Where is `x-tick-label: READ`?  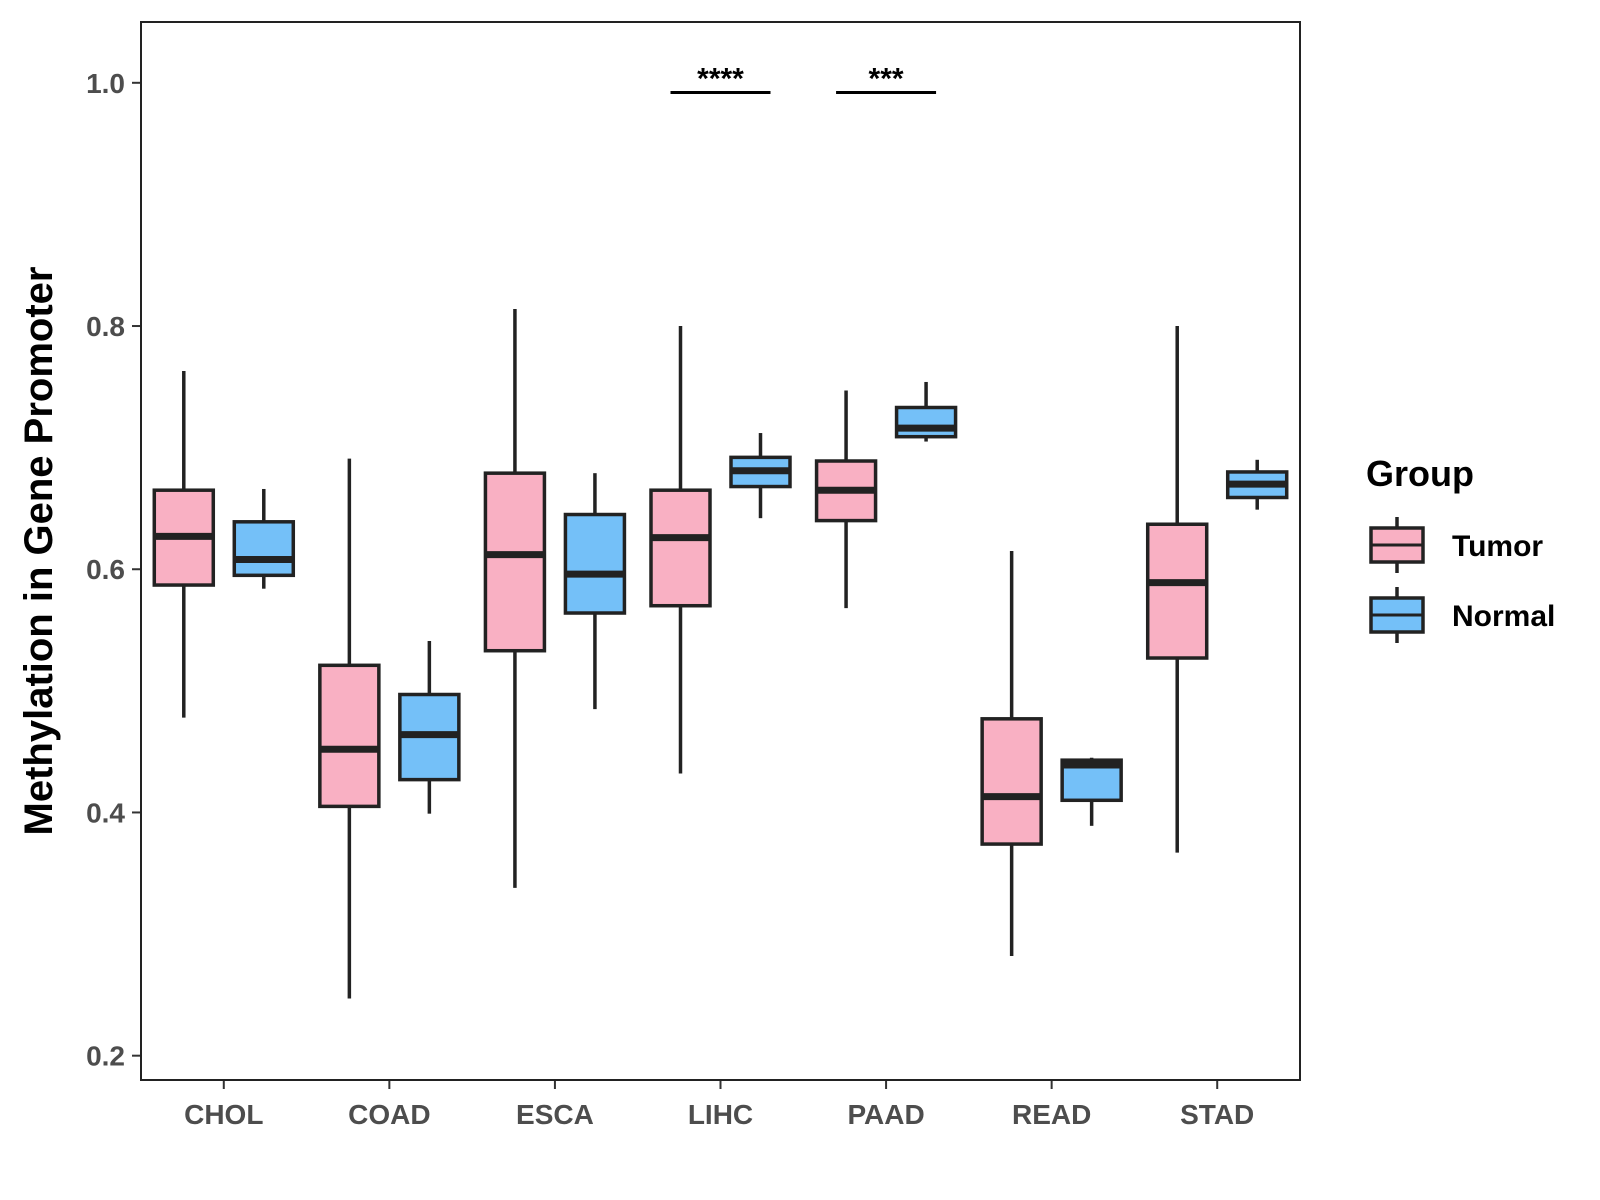 x-tick-label: READ is located at coordinates (1051, 1114).